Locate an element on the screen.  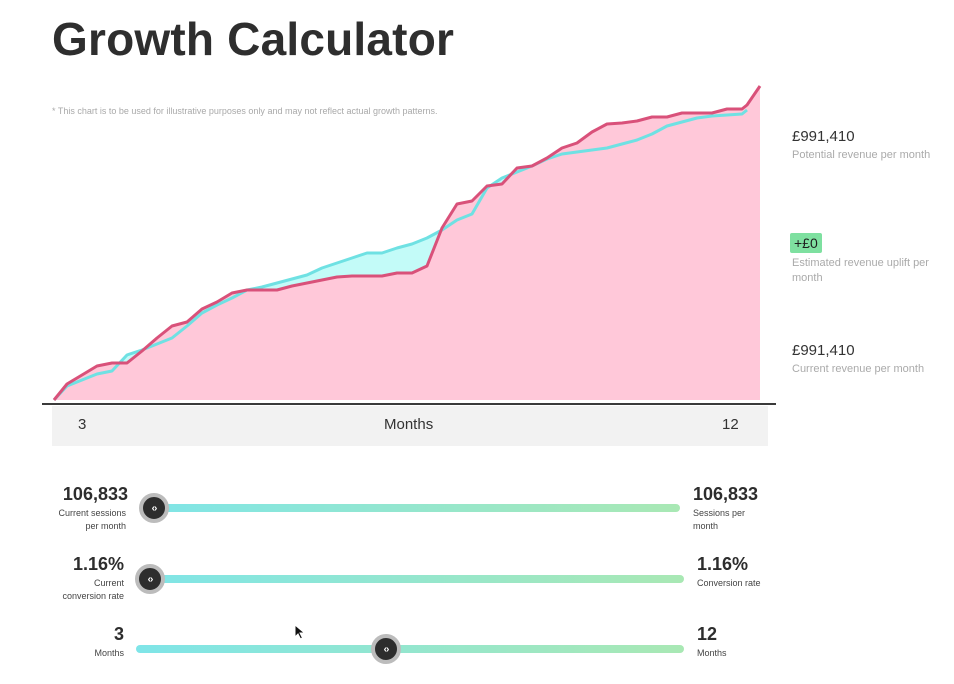
chart-x-axis-band is located at coordinates (410, 426).